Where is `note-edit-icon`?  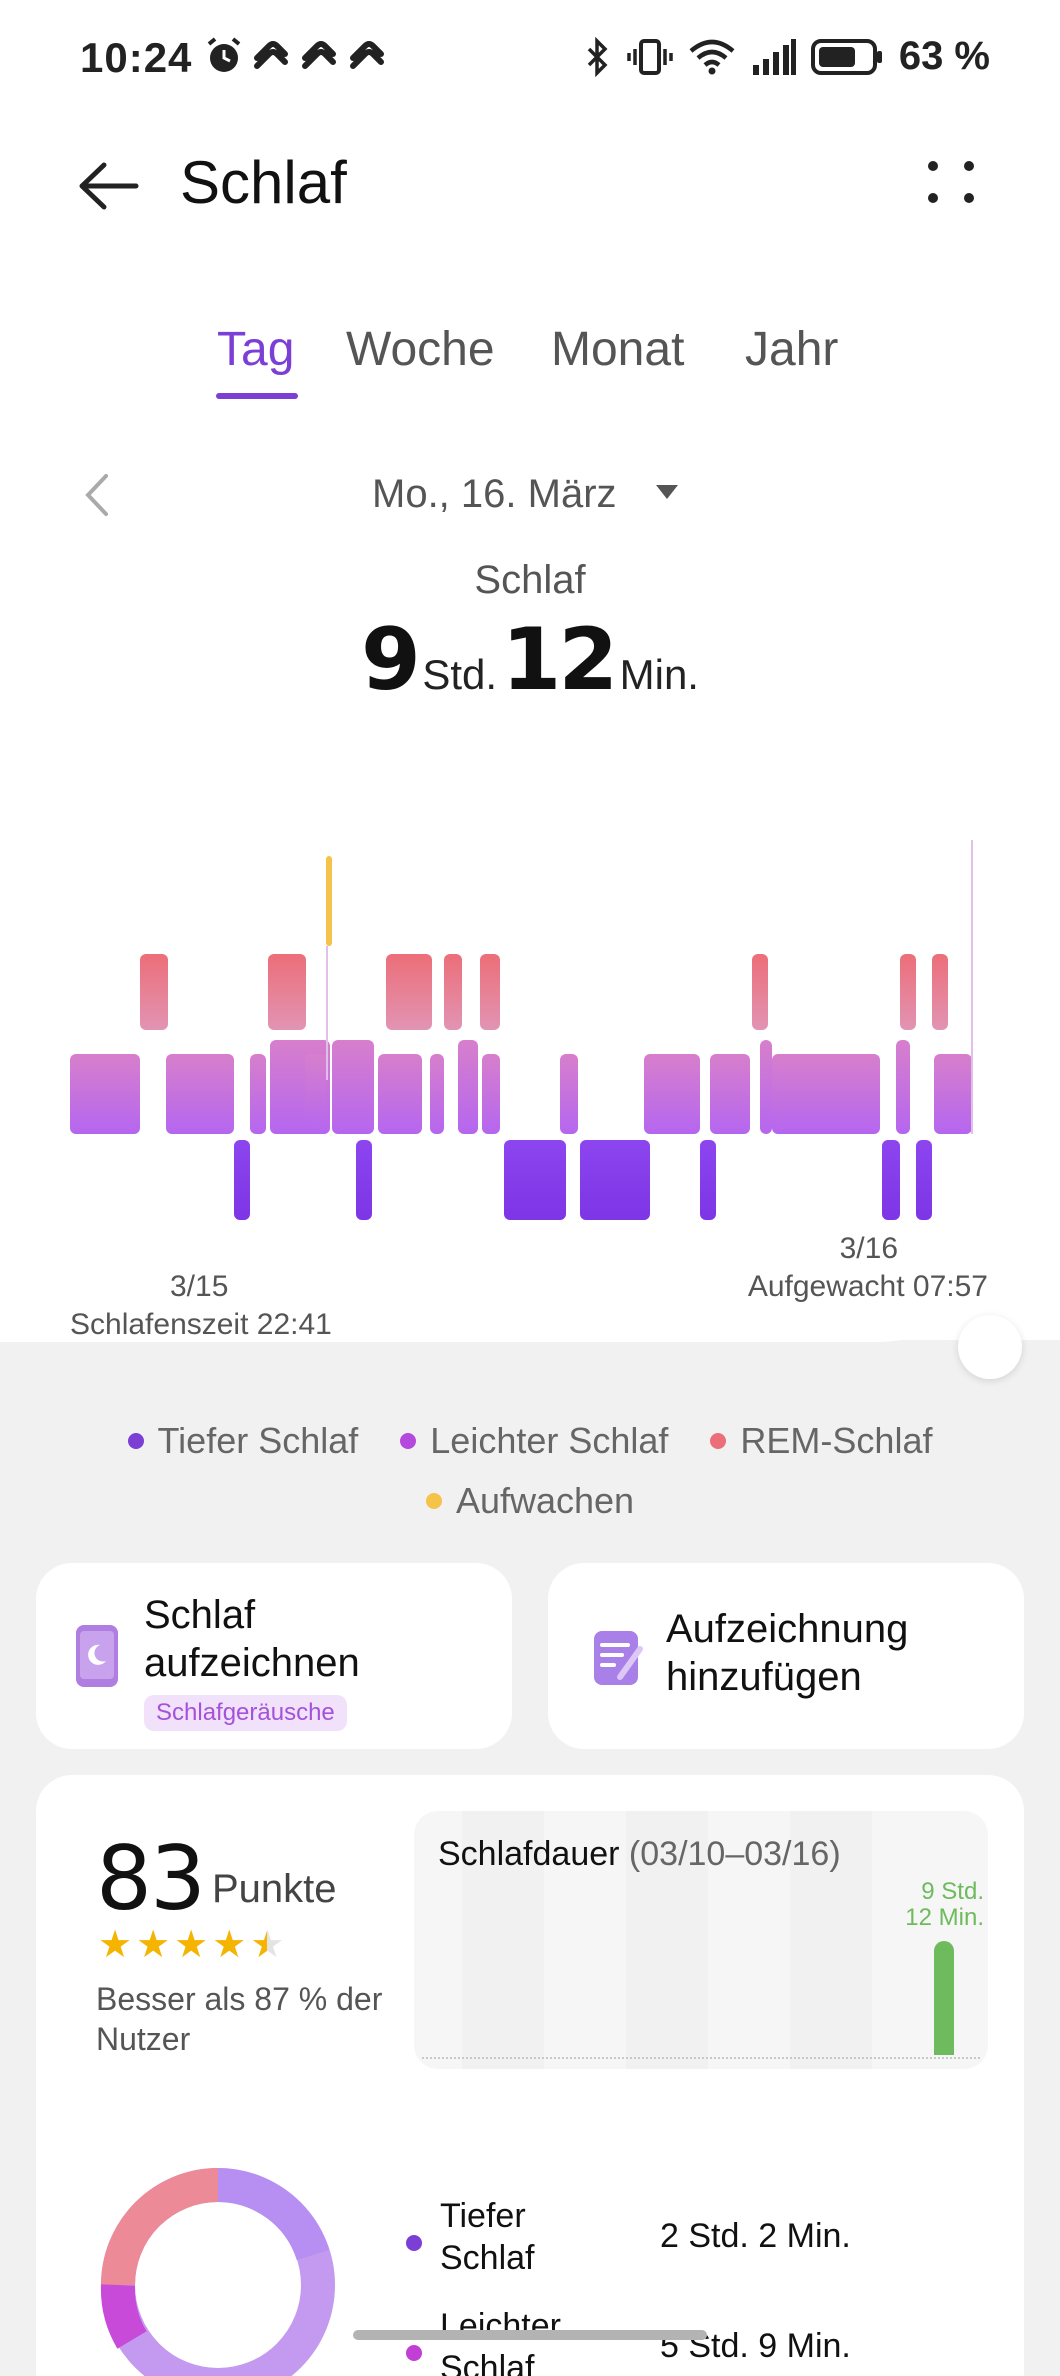 note-edit-icon is located at coordinates (618, 1658).